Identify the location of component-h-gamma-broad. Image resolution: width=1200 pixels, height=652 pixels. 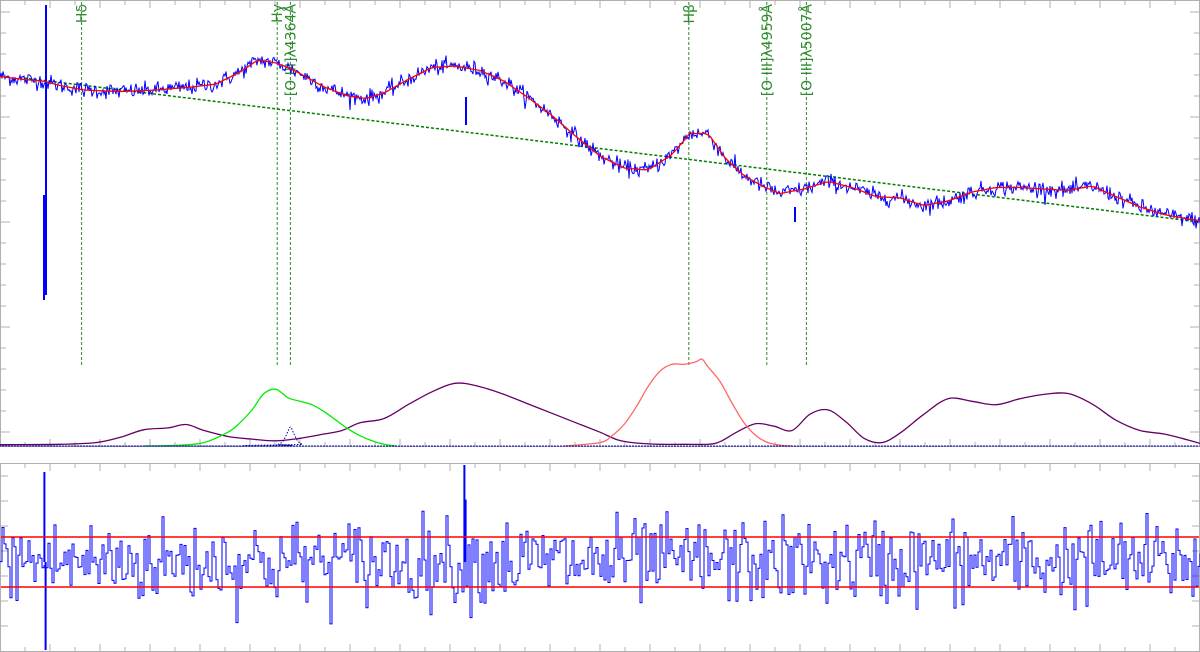
(270, 417).